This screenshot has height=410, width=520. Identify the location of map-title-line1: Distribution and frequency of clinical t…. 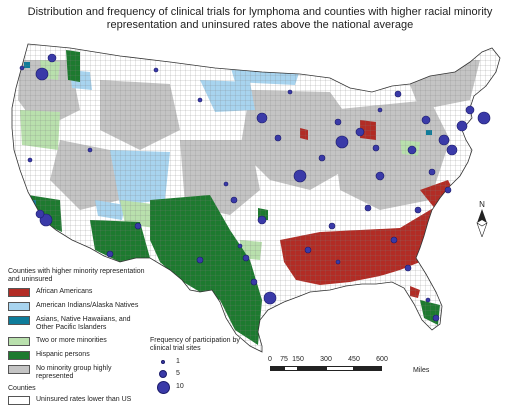
(260, 12).